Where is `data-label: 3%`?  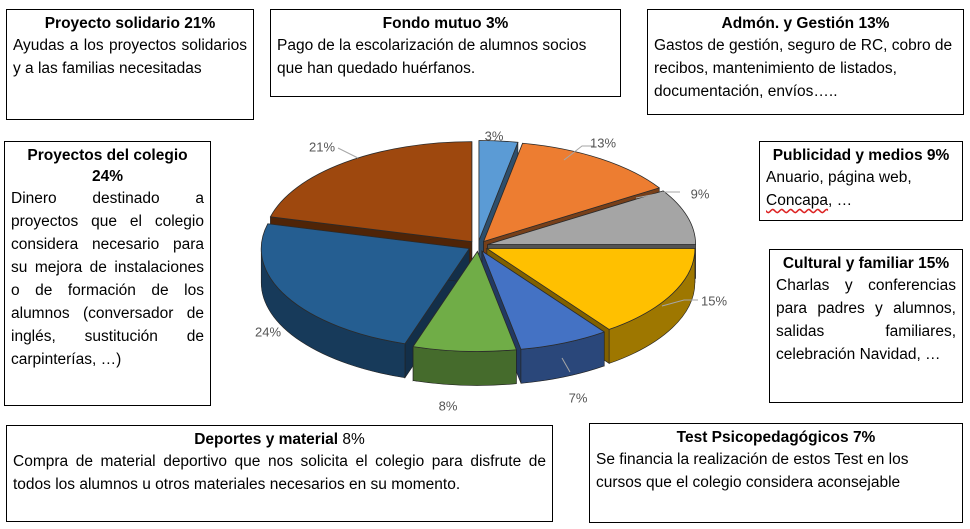
data-label: 3% is located at coordinates (494, 135).